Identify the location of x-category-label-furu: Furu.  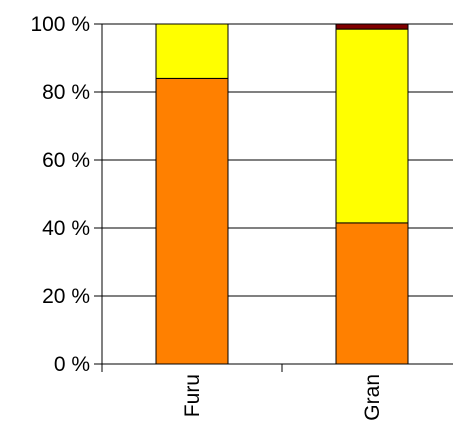
(192, 395).